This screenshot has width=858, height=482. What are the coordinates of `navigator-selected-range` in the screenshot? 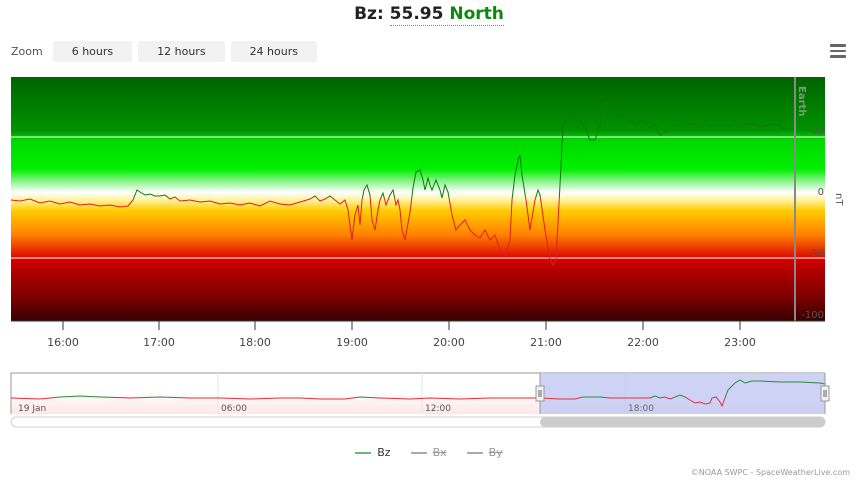 It's located at (682, 393).